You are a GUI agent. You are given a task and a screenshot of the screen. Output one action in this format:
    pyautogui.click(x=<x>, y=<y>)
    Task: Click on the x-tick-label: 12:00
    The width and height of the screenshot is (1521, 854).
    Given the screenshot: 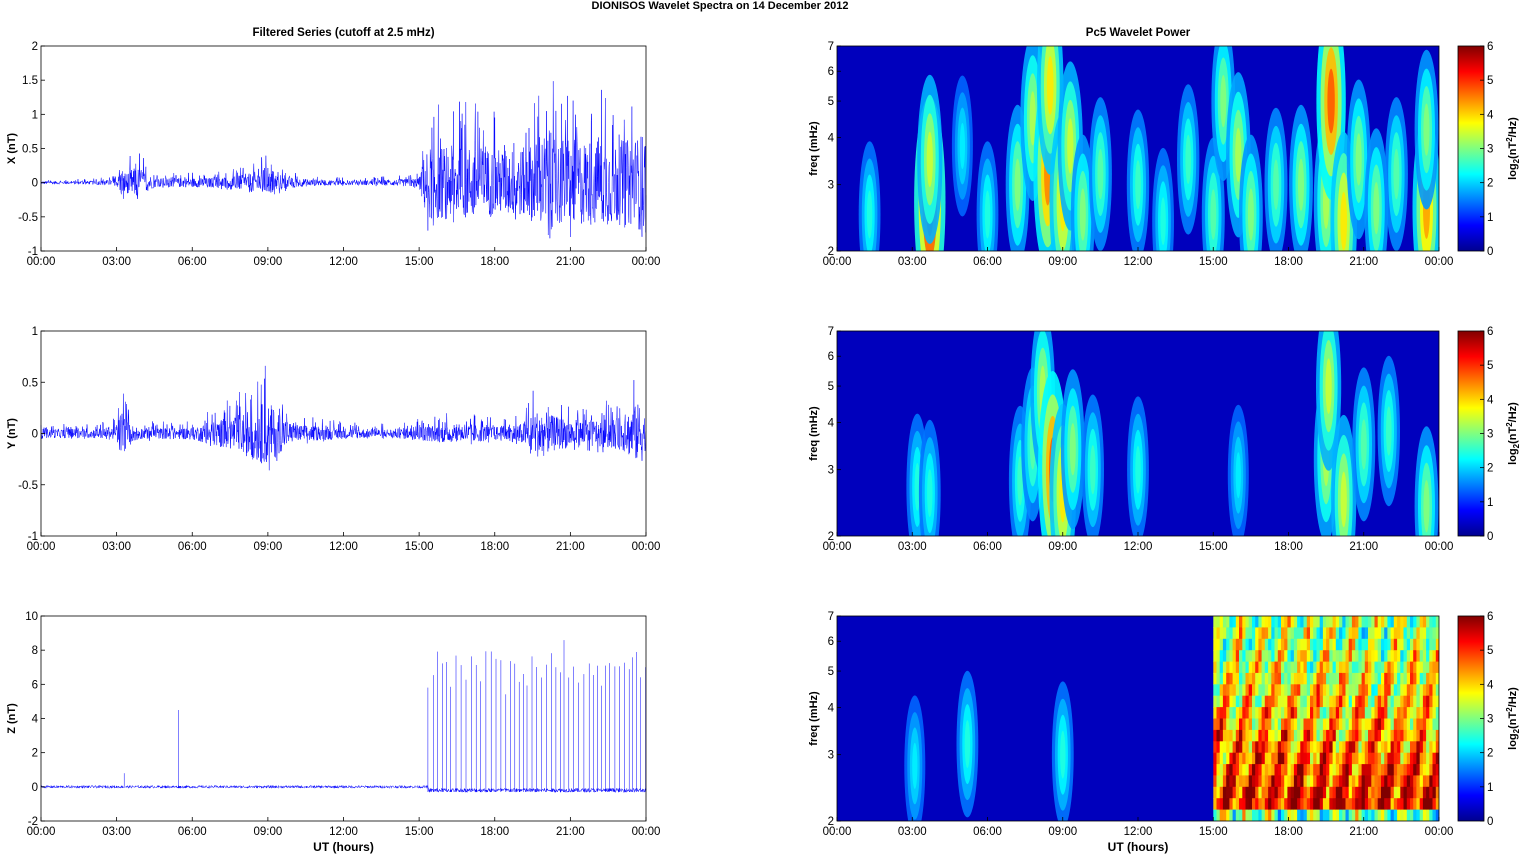 What is the action you would take?
    pyautogui.click(x=343, y=547)
    